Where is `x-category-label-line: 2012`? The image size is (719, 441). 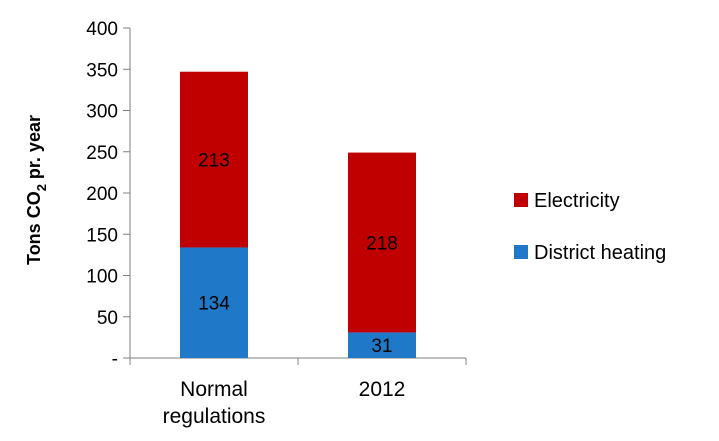 x-category-label-line: 2012 is located at coordinates (382, 389).